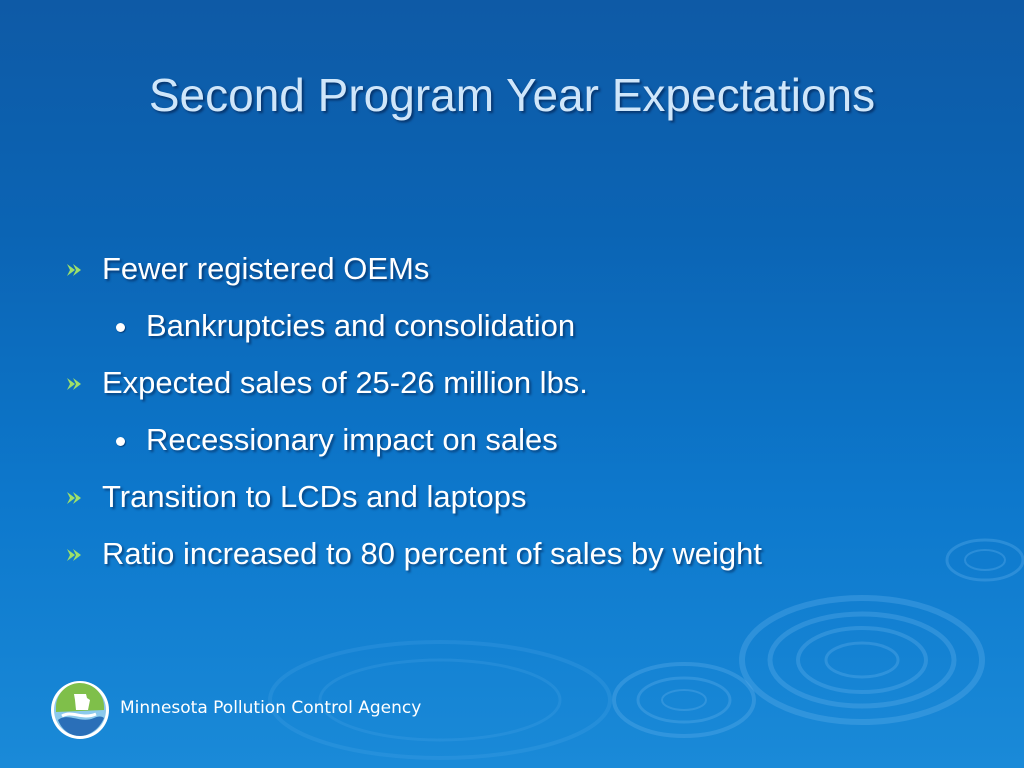  What do you see at coordinates (80, 710) in the screenshot?
I see `mpca-logo-icon` at bounding box center [80, 710].